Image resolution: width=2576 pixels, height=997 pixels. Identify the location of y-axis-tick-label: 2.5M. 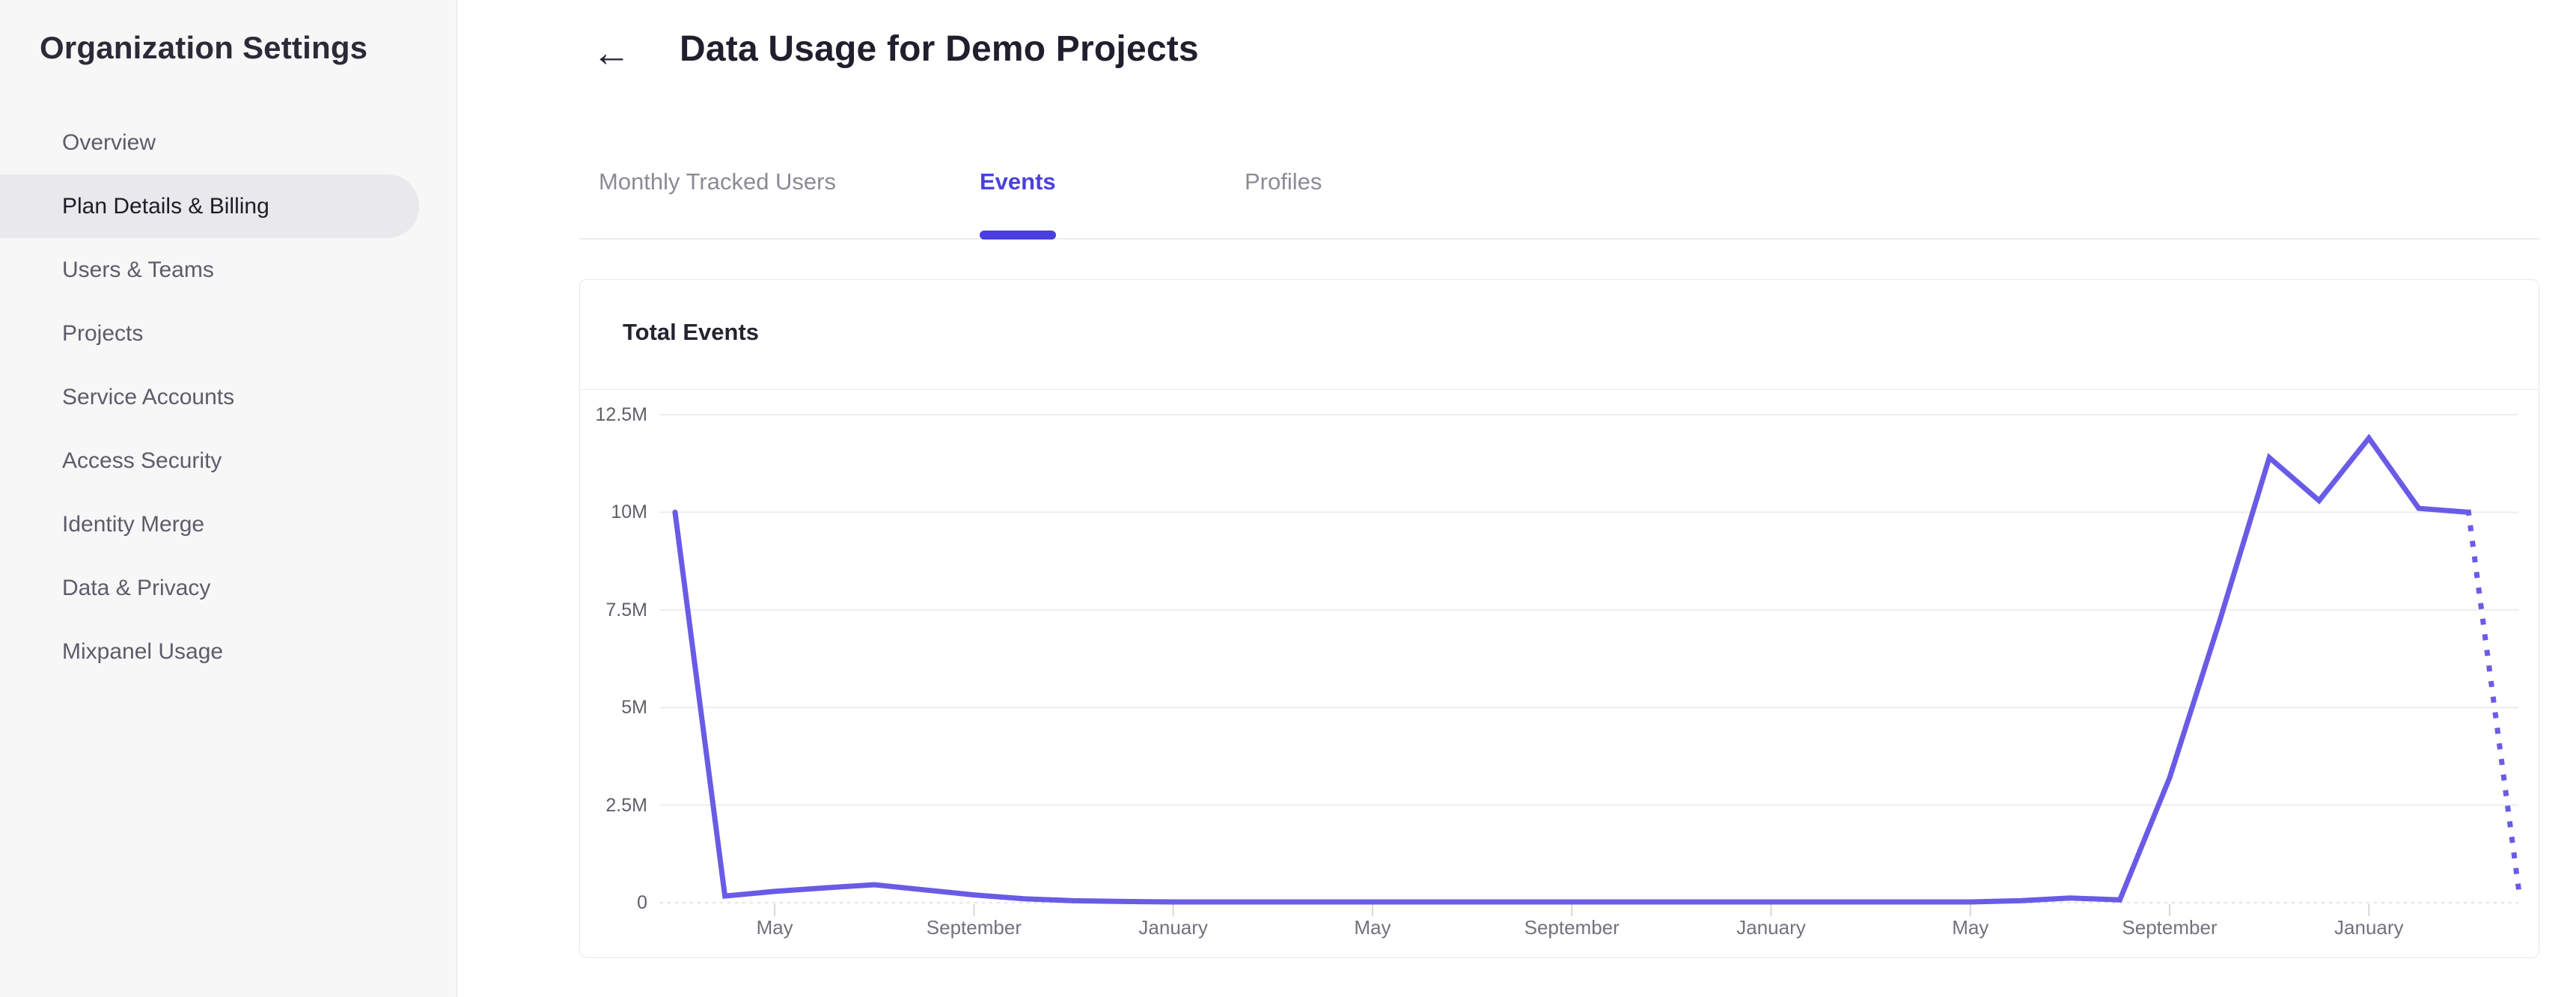
(626, 805).